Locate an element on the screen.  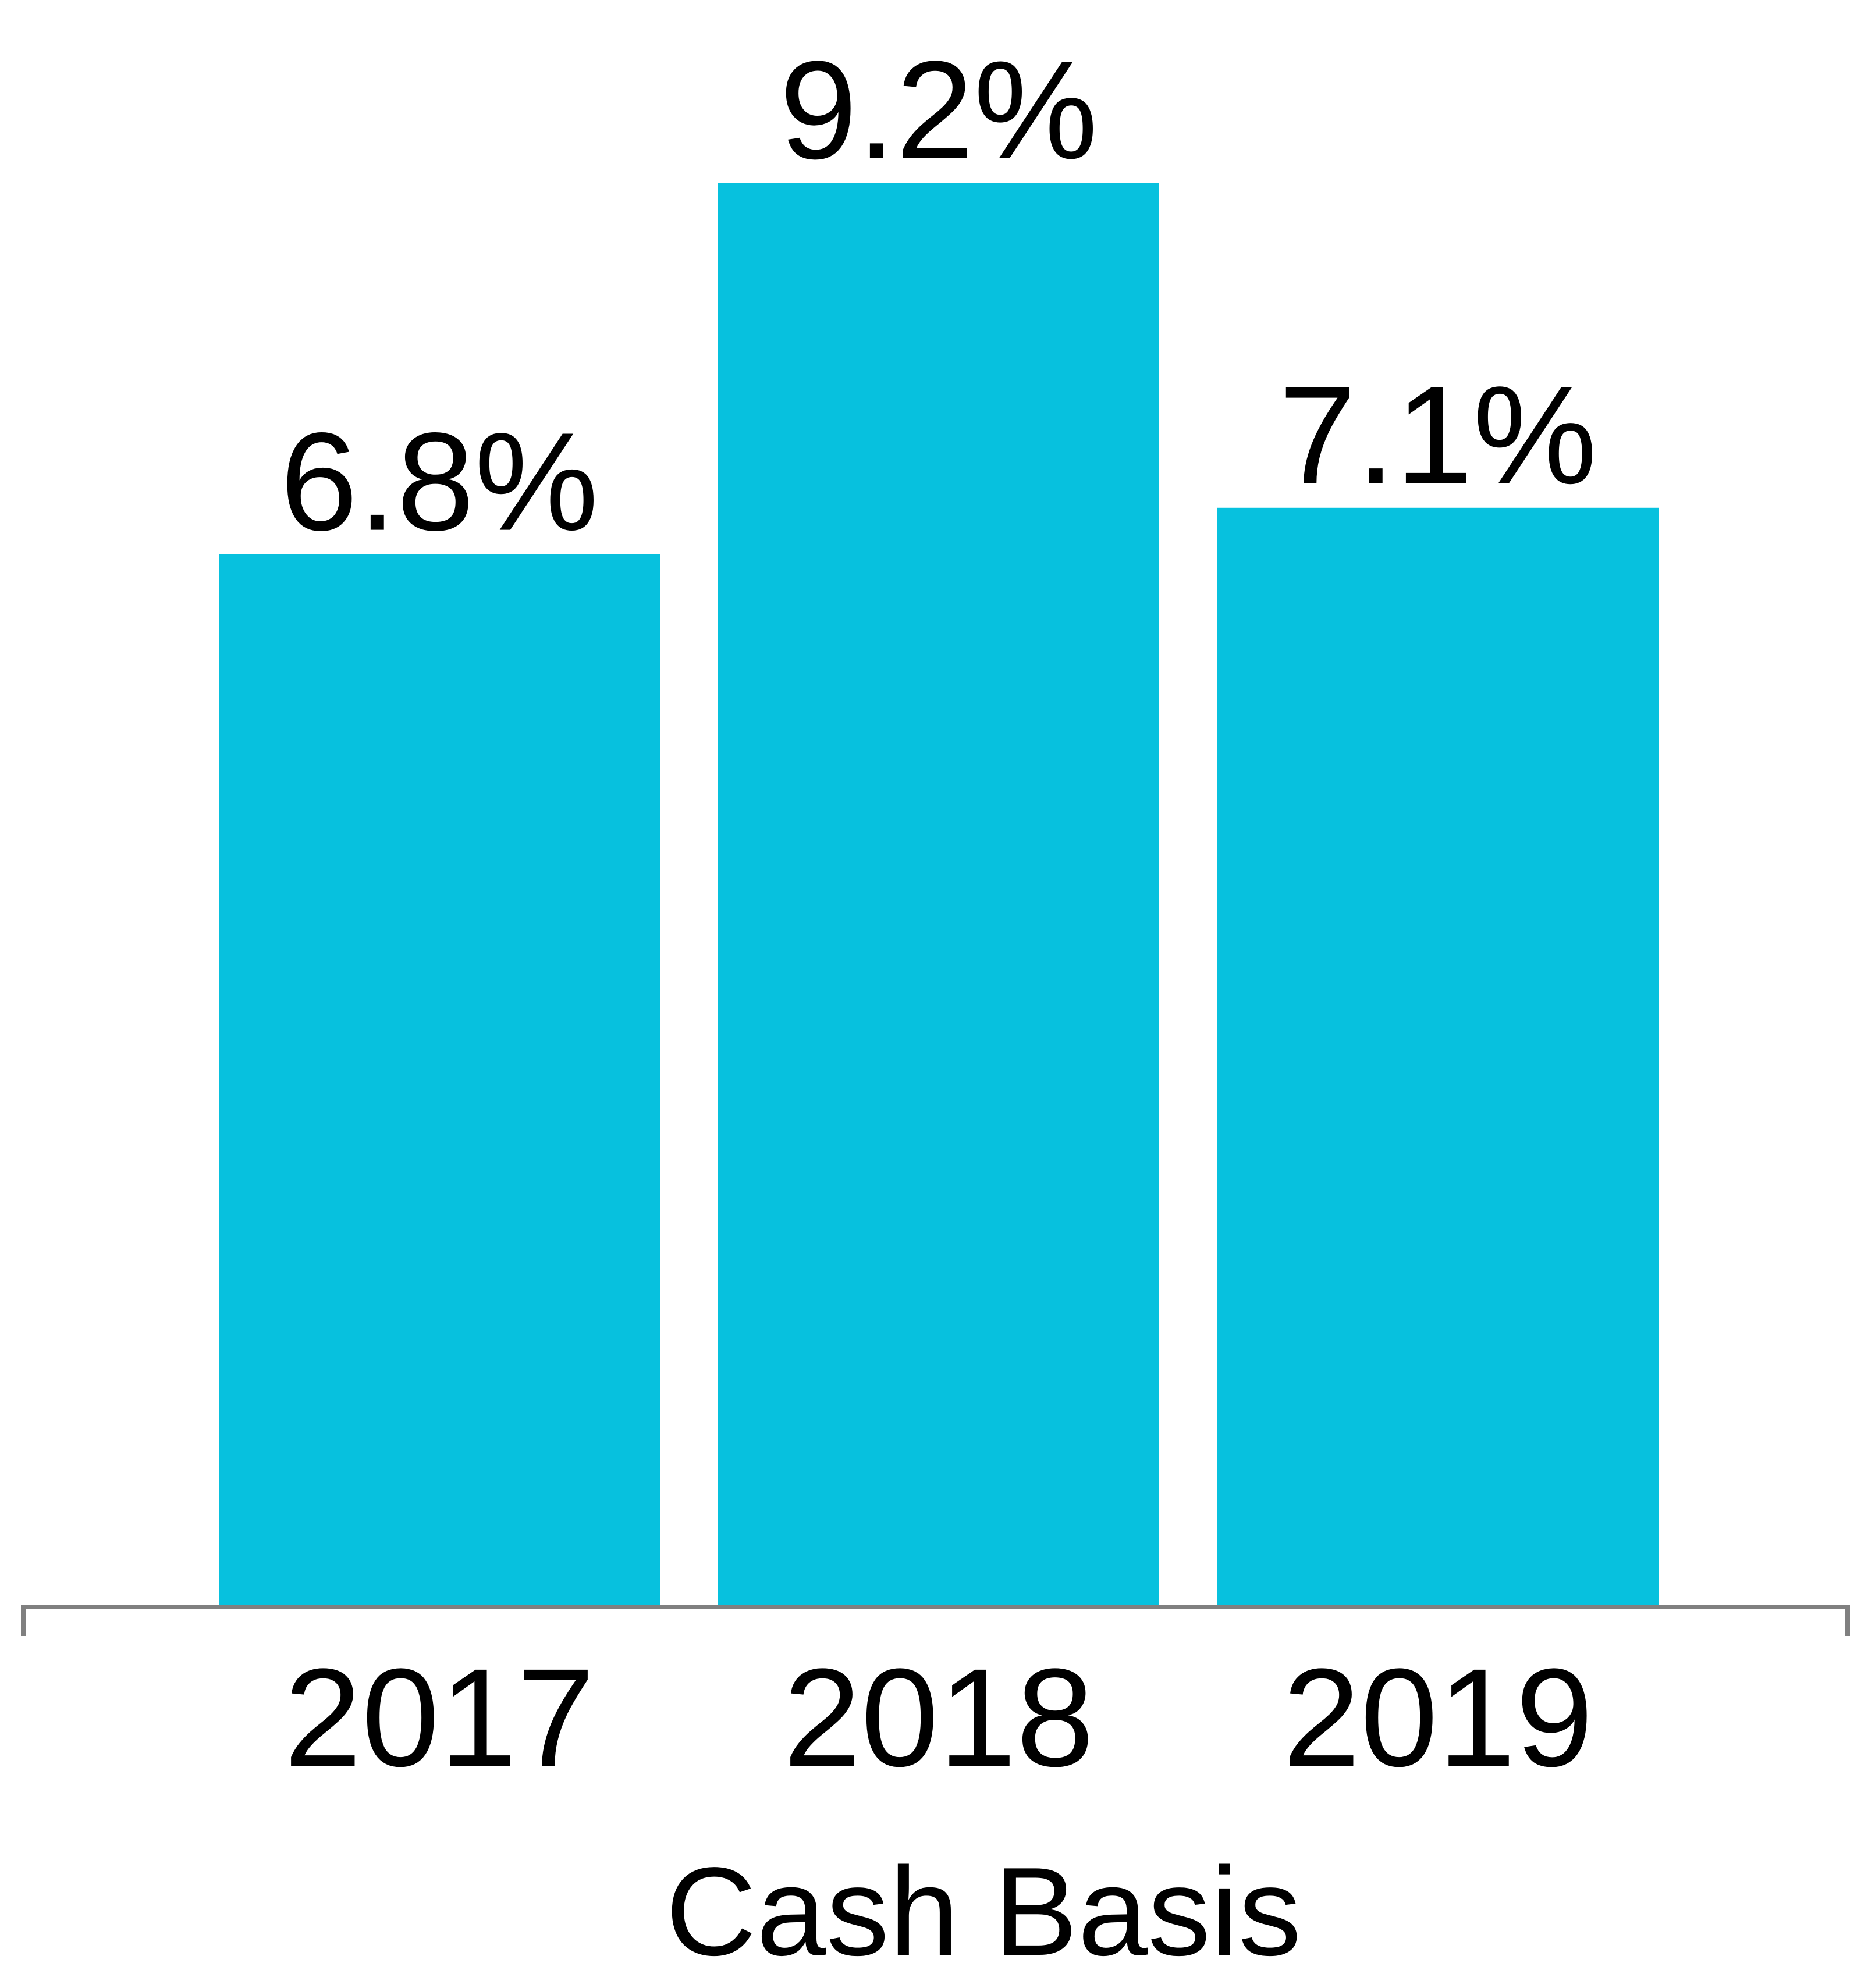
x-tick-label-2019: 2019 is located at coordinates (1438, 1717).